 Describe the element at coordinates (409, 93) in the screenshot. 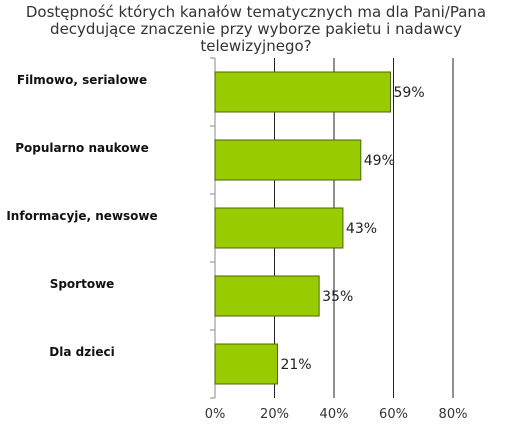

I see `value-label: 59%` at that location.